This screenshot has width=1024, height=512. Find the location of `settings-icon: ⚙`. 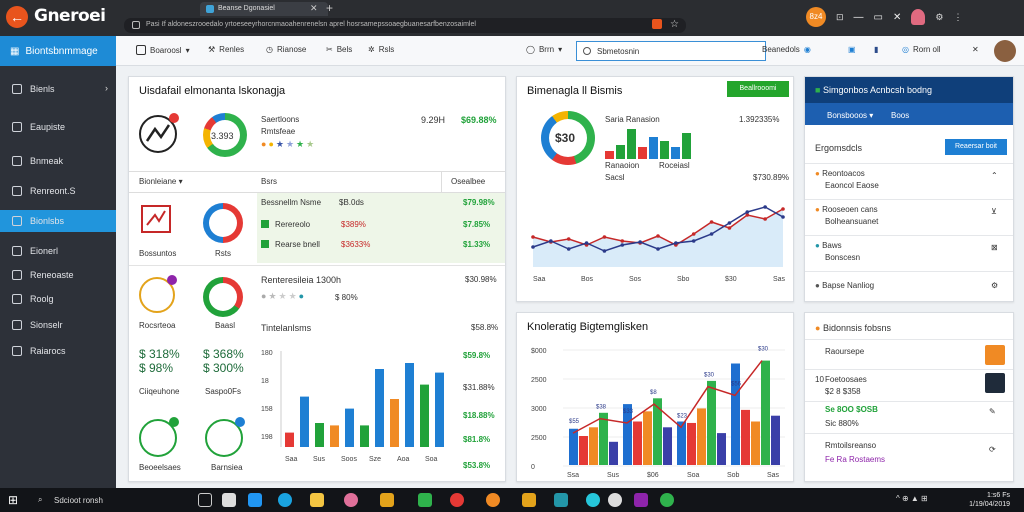

settings-icon: ⚙ is located at coordinates (995, 285).